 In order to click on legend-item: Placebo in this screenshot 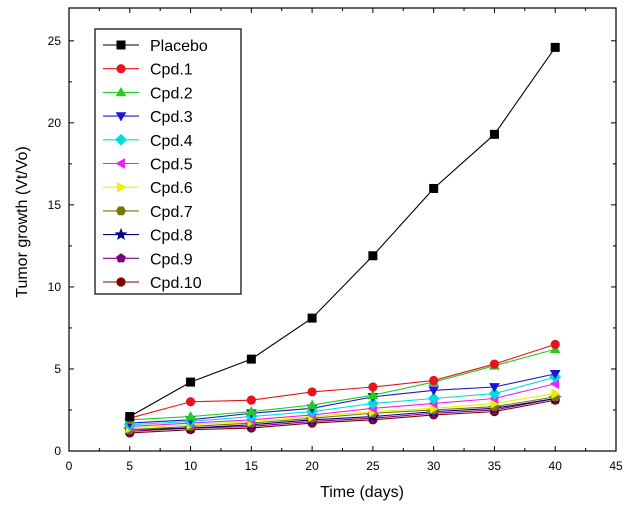, I will do `click(155, 46)`.